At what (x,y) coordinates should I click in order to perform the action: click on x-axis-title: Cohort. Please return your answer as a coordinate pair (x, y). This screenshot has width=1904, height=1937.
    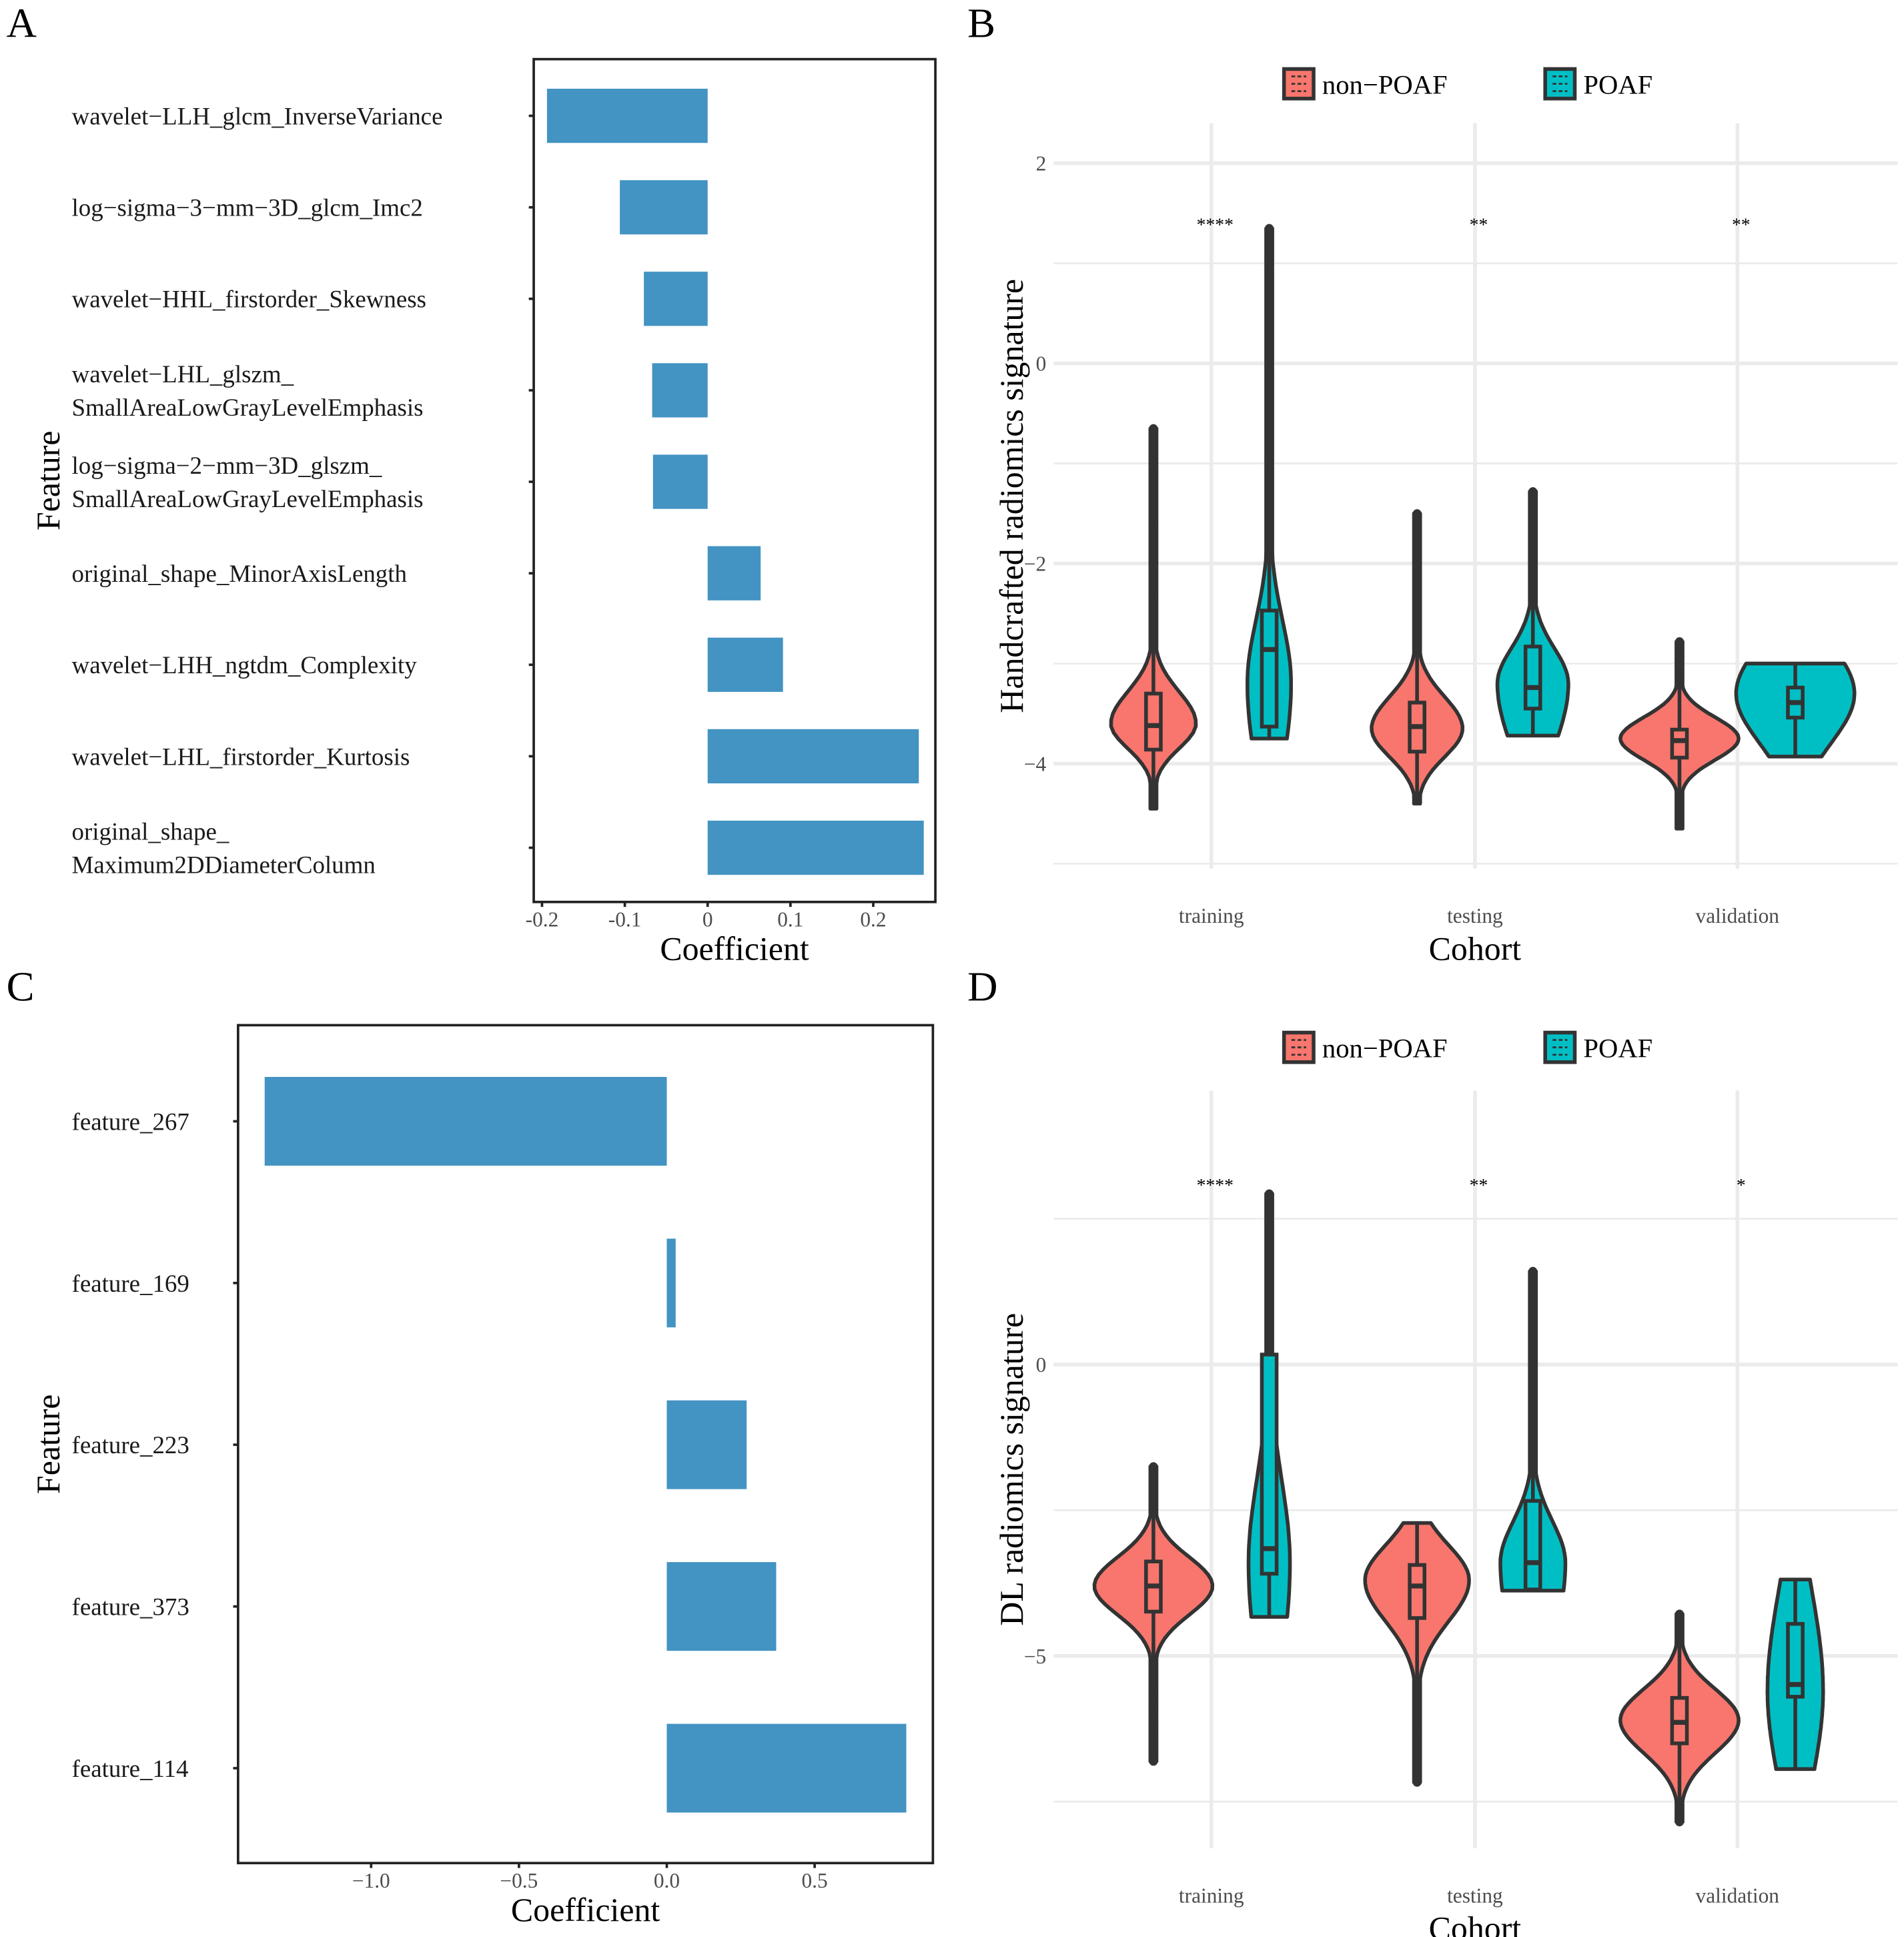
    Looking at the image, I should click on (1475, 949).